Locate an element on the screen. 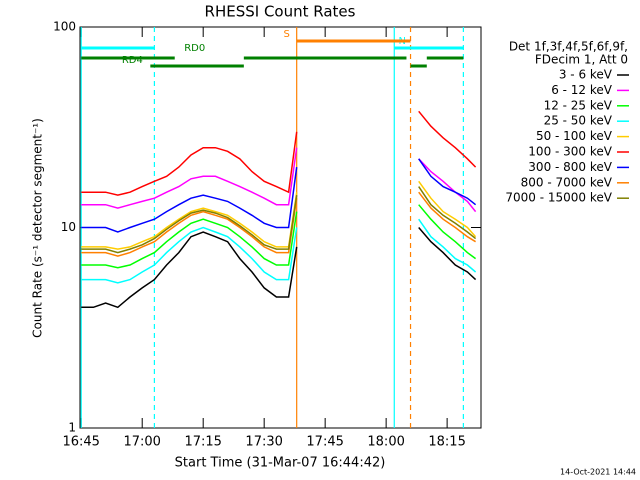  legend-label: 300 - 800 keV is located at coordinates (570, 167).